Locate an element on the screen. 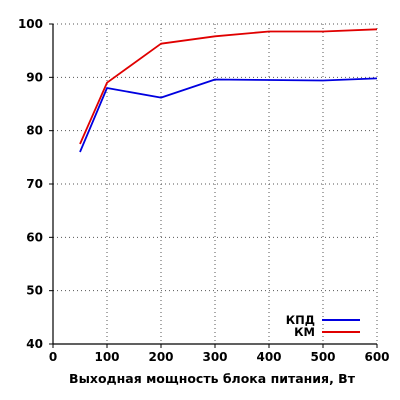 This screenshot has width=400, height=400. y-tick-label: 50 is located at coordinates (34, 291).